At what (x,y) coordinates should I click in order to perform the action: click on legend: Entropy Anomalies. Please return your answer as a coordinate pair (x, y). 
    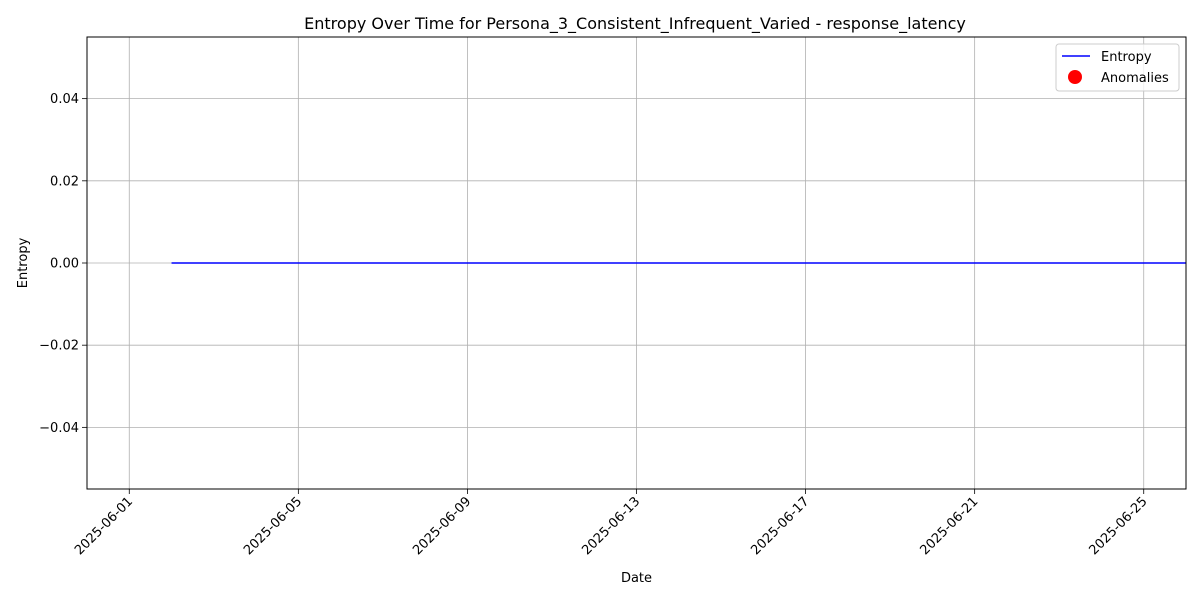
    Looking at the image, I should click on (1117, 67).